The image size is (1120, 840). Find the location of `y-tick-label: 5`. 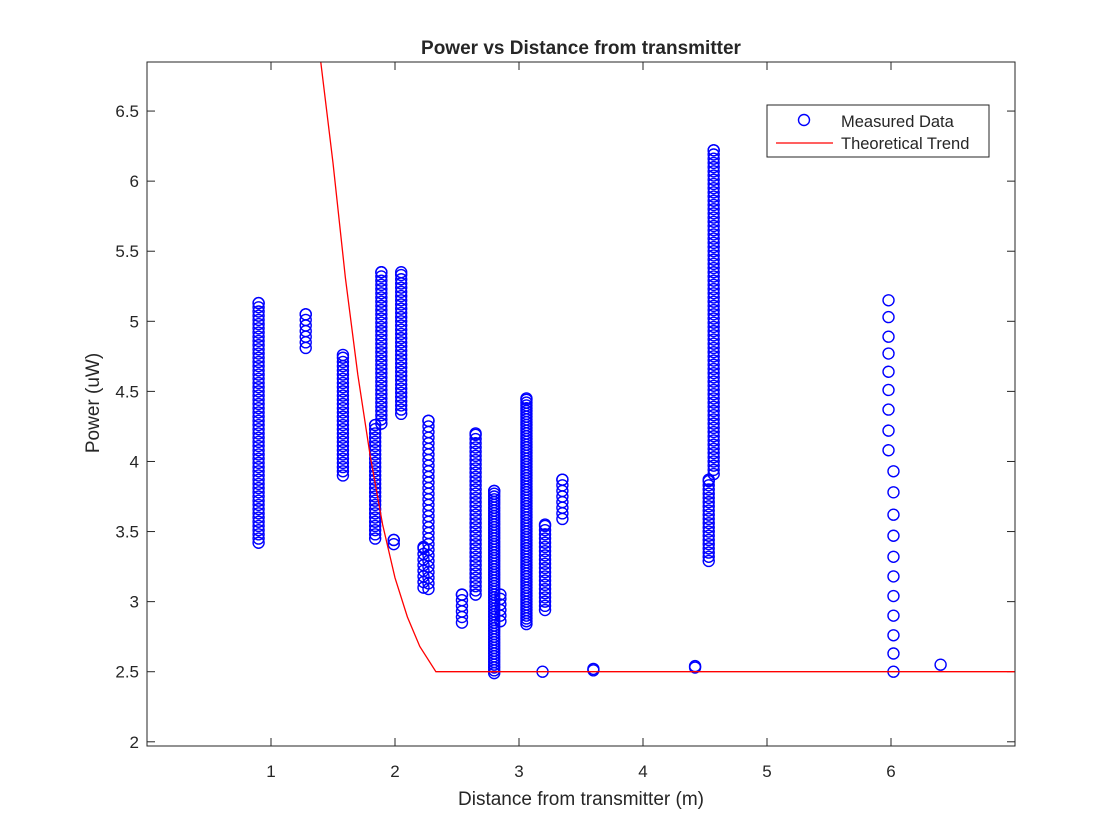

y-tick-label: 5 is located at coordinates (134, 321).